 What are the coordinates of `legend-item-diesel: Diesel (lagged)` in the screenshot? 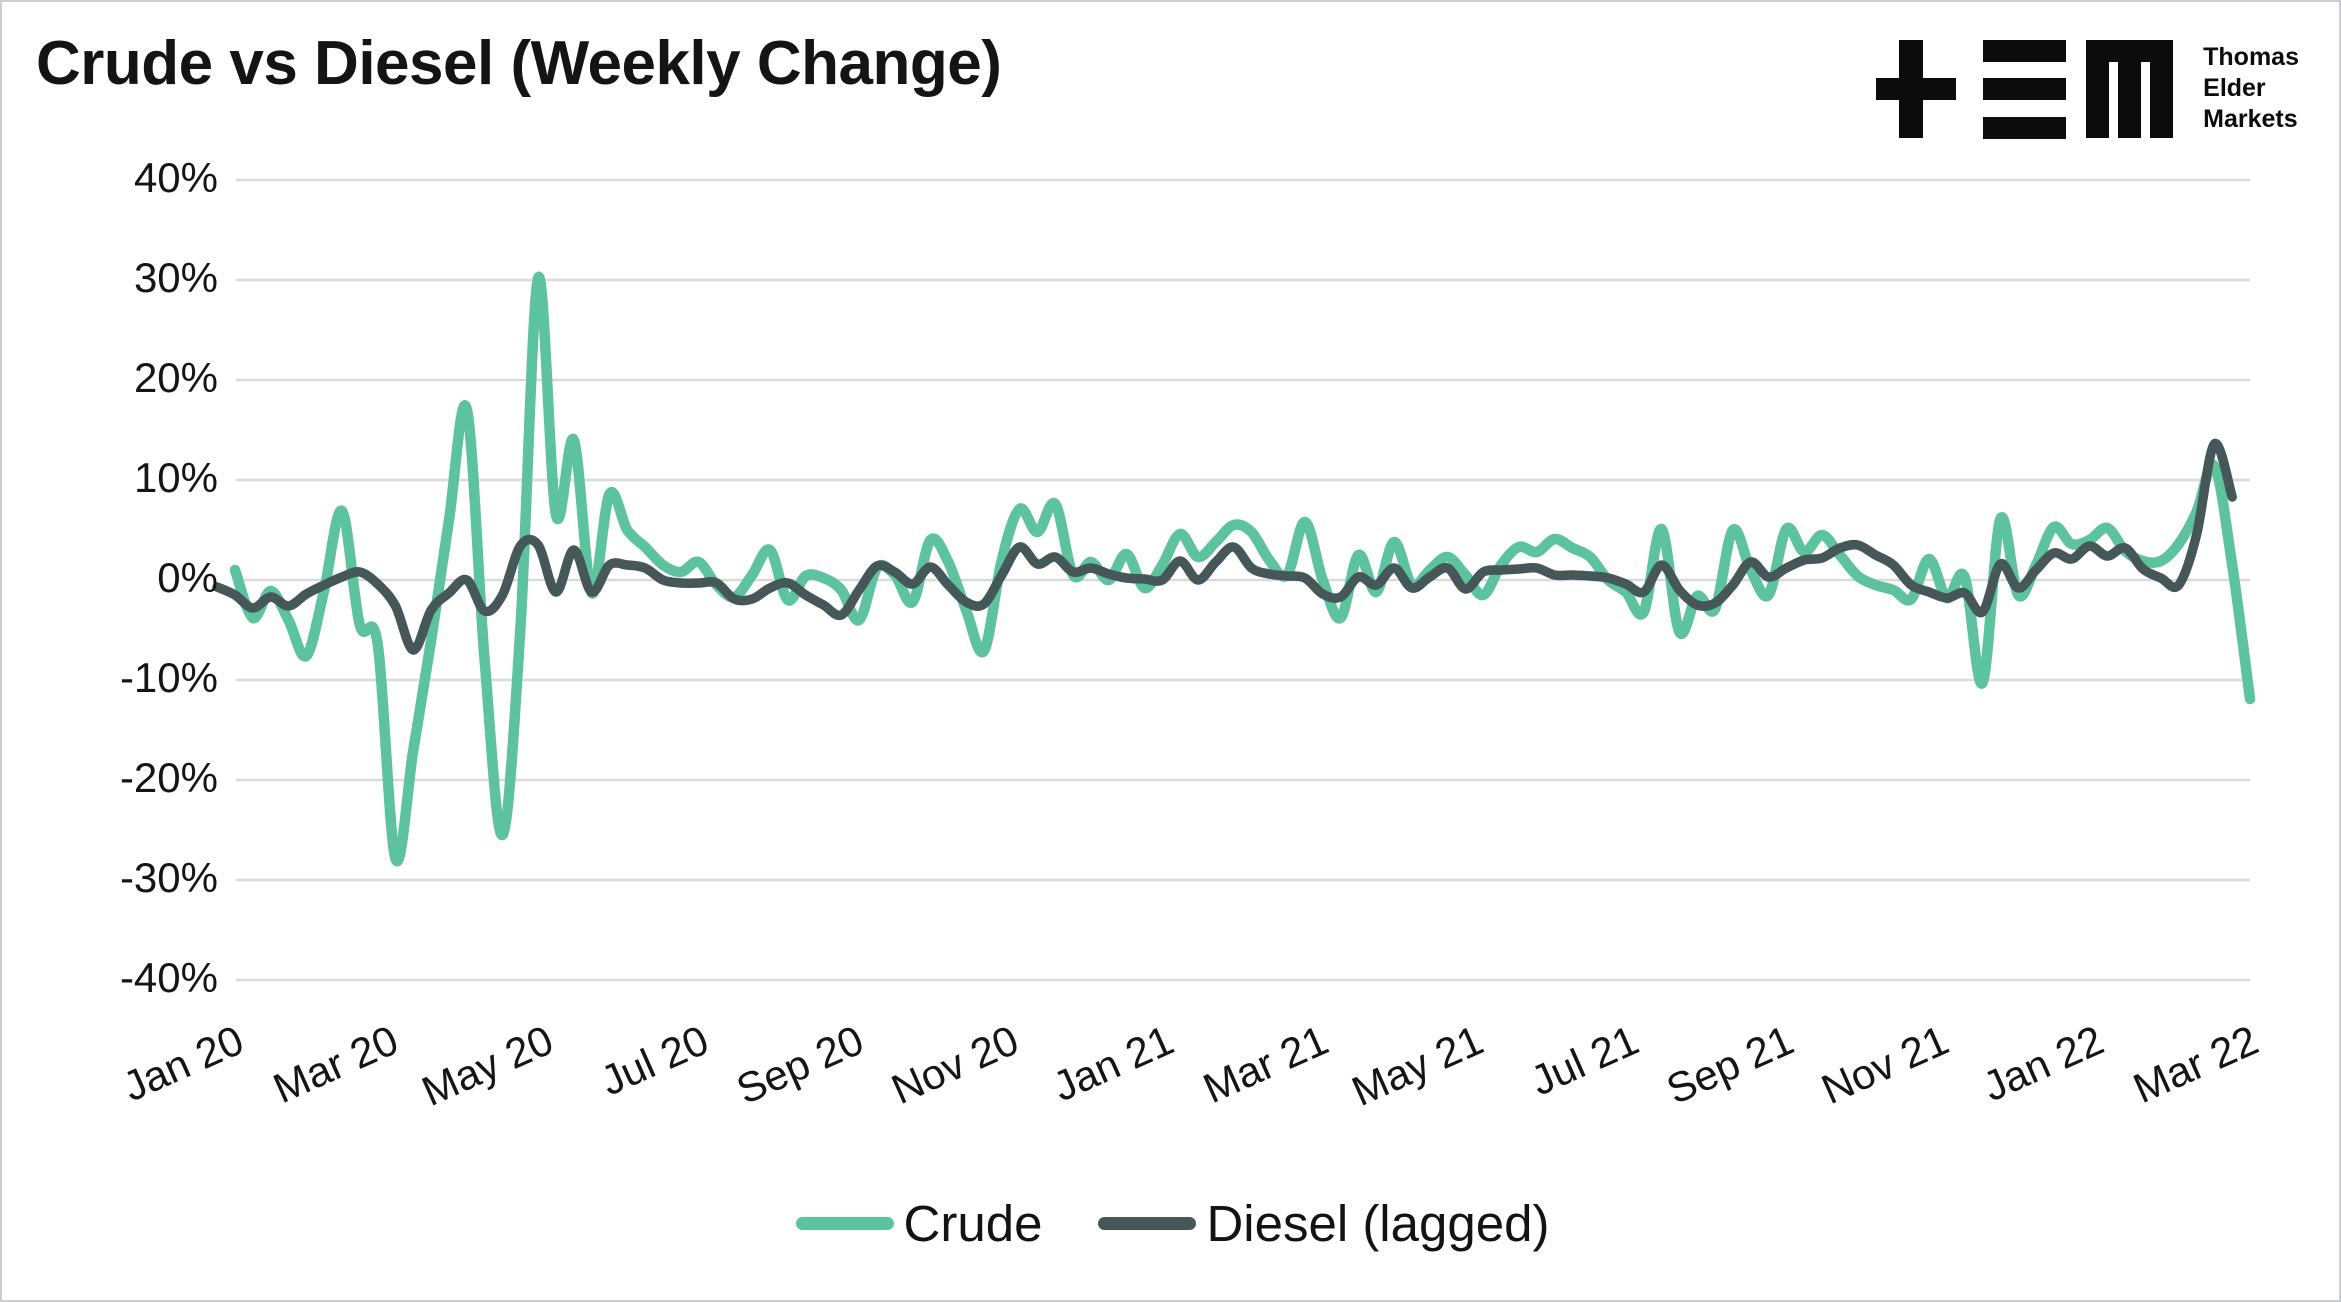 It's located at (1323, 1223).